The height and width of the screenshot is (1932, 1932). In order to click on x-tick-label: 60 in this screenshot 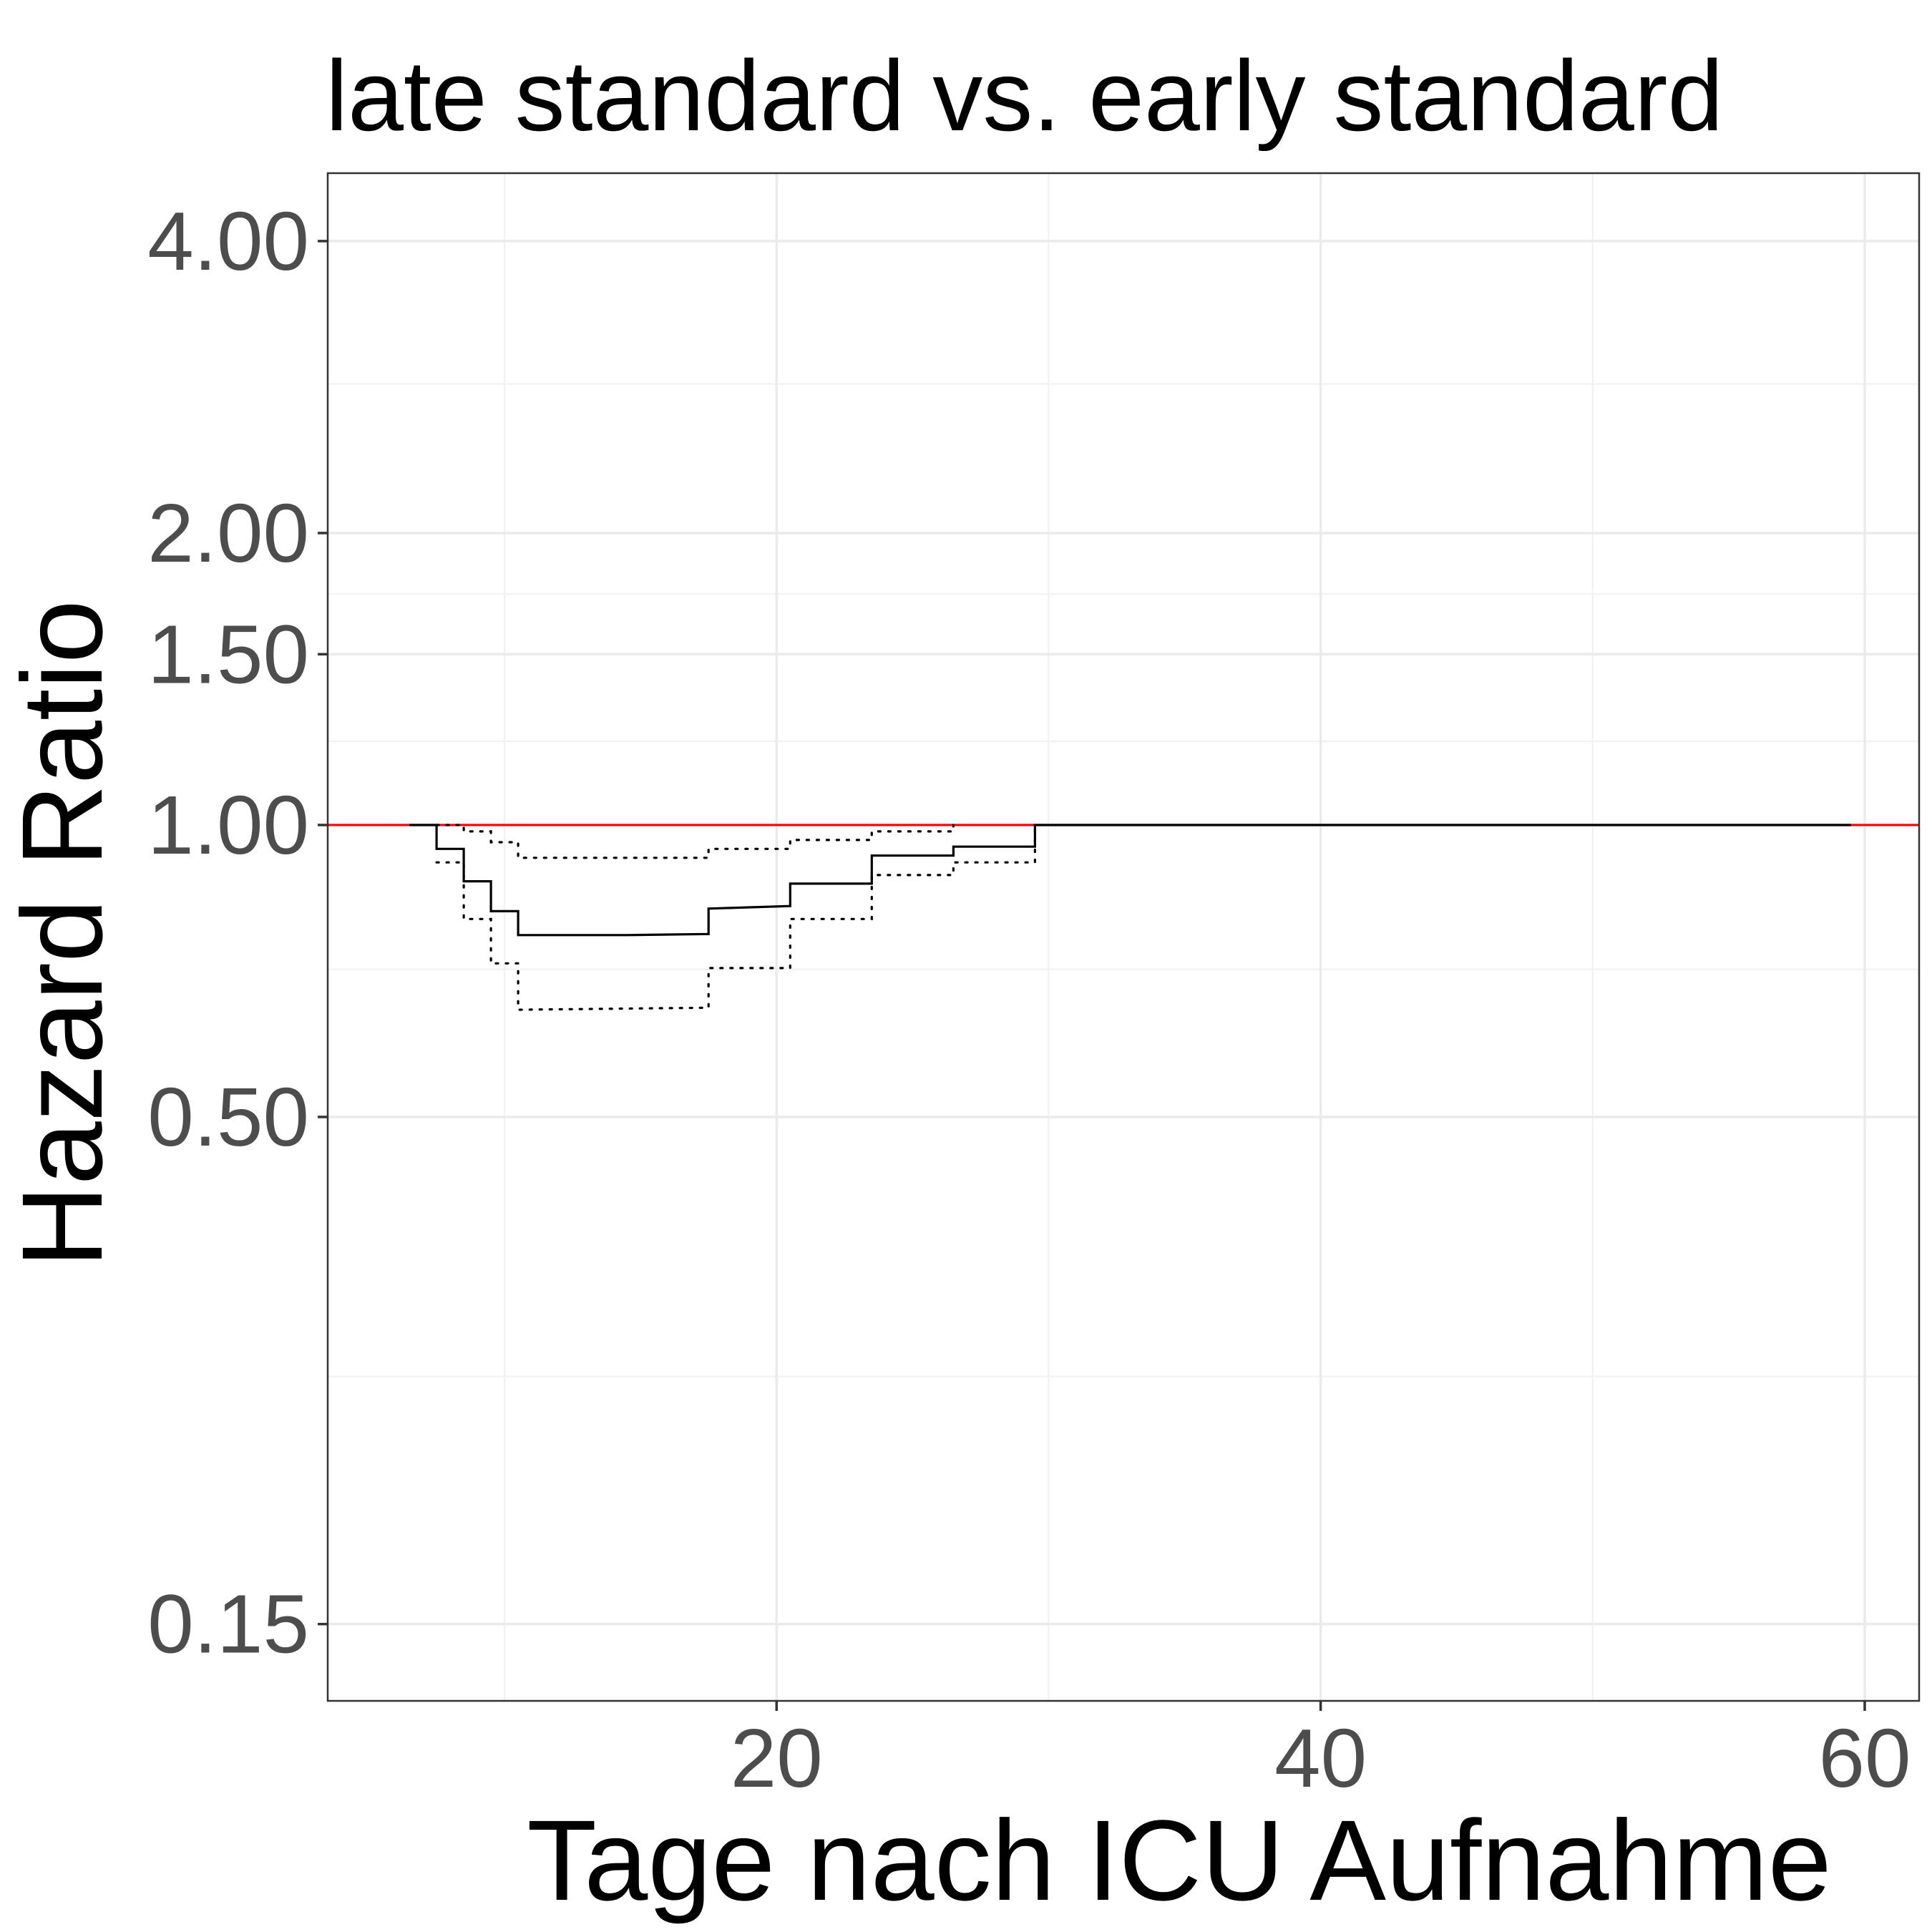, I will do `click(1864, 1758)`.